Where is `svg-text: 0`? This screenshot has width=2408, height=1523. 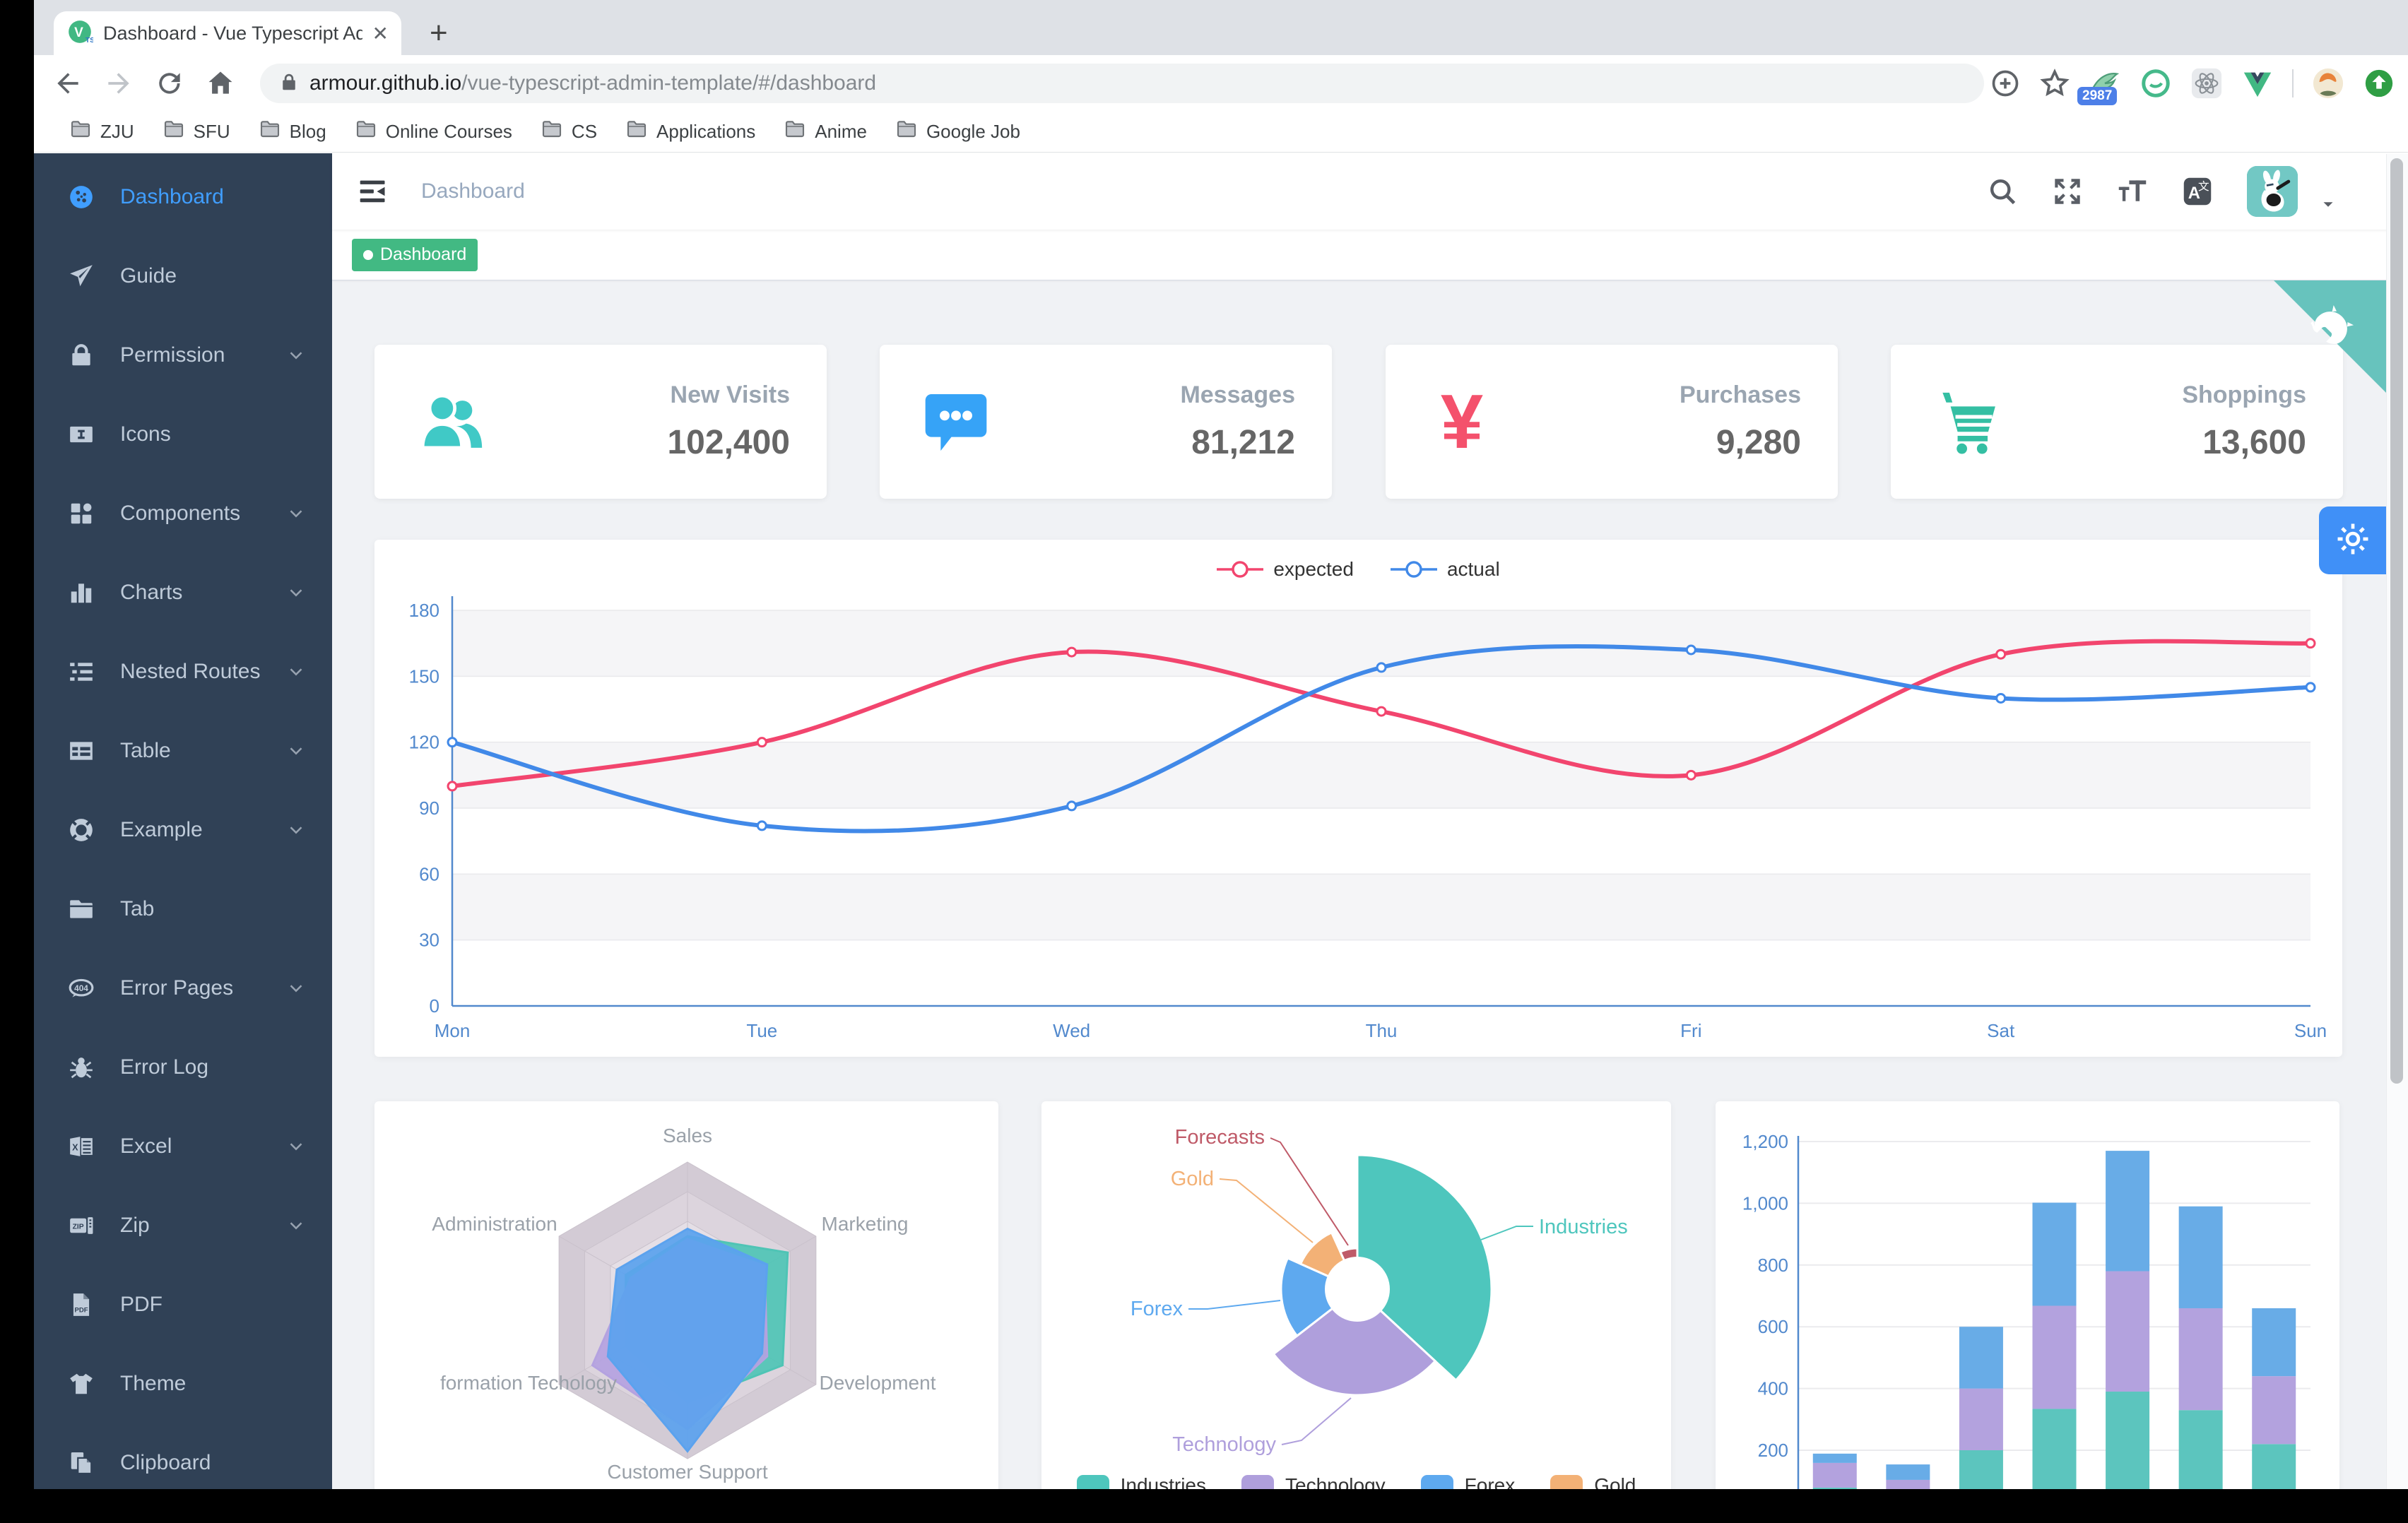 svg-text: 0 is located at coordinates (434, 1006).